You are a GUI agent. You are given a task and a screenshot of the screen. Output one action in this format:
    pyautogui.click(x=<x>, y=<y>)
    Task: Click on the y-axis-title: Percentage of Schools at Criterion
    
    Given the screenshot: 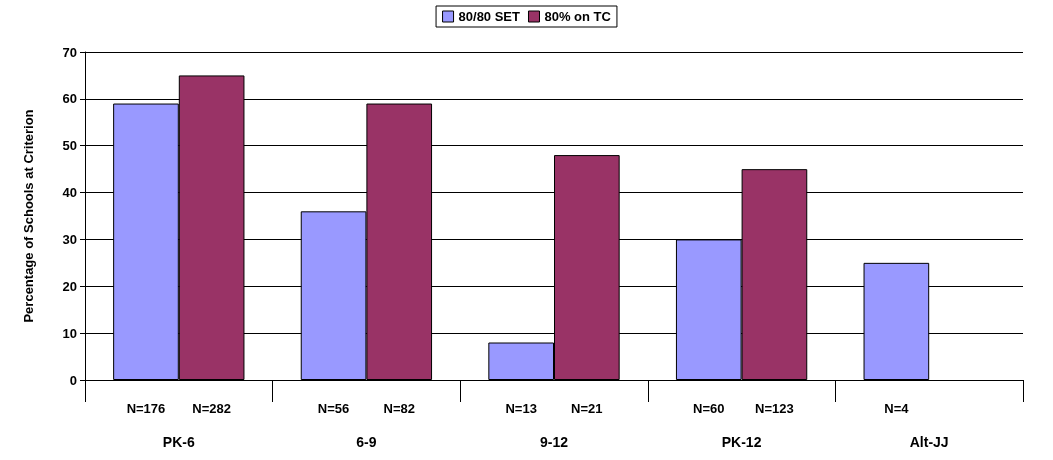 What is the action you would take?
    pyautogui.click(x=28, y=216)
    